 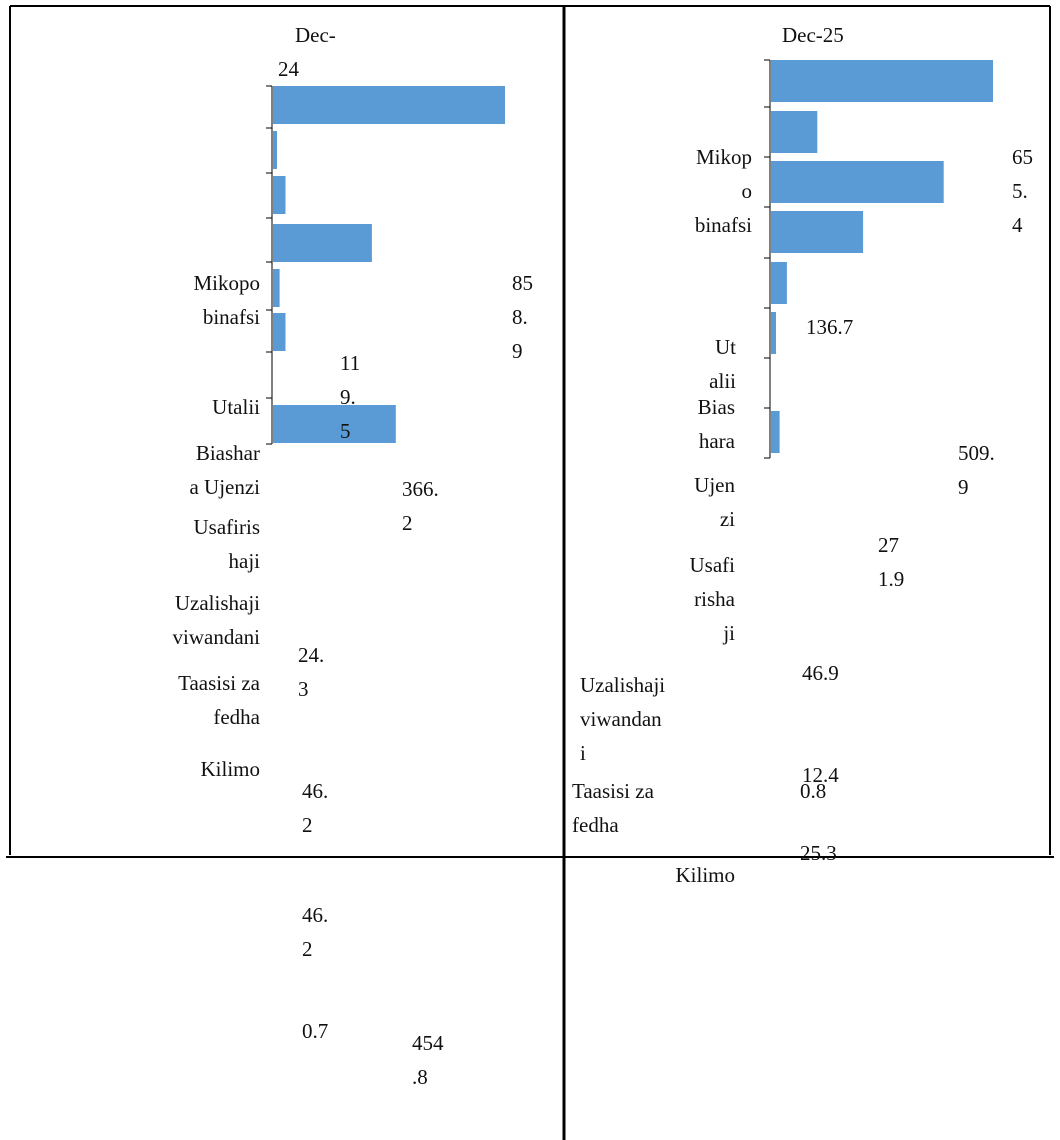 I want to click on value-label: 12.4, so click(x=820, y=775).